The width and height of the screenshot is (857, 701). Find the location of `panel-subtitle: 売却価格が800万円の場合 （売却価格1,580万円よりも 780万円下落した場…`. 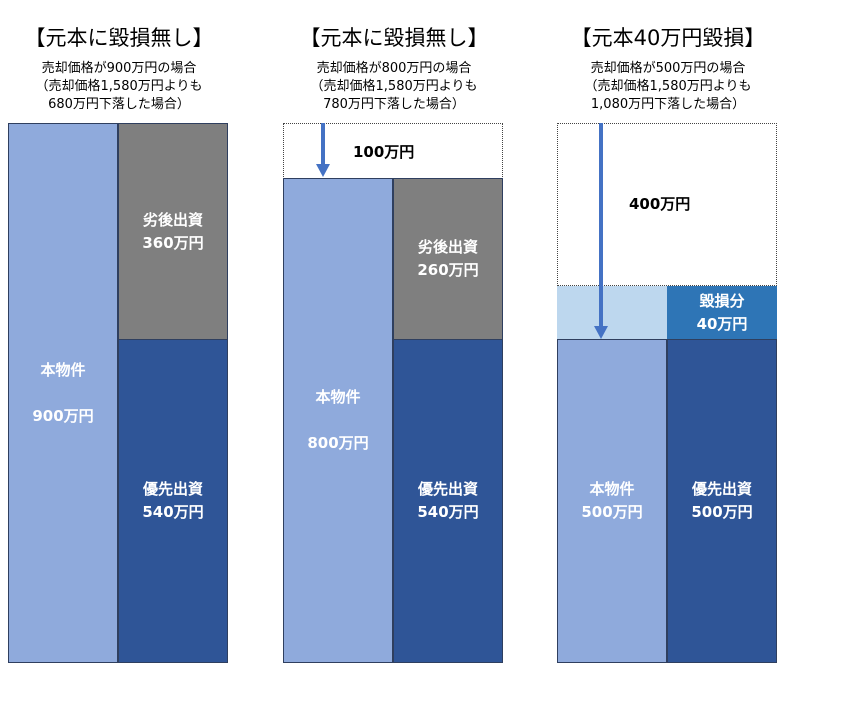

panel-subtitle: 売却価格が800万円の場合 （売却価格1,580万円よりも 780万円下落した場… is located at coordinates (394, 87).